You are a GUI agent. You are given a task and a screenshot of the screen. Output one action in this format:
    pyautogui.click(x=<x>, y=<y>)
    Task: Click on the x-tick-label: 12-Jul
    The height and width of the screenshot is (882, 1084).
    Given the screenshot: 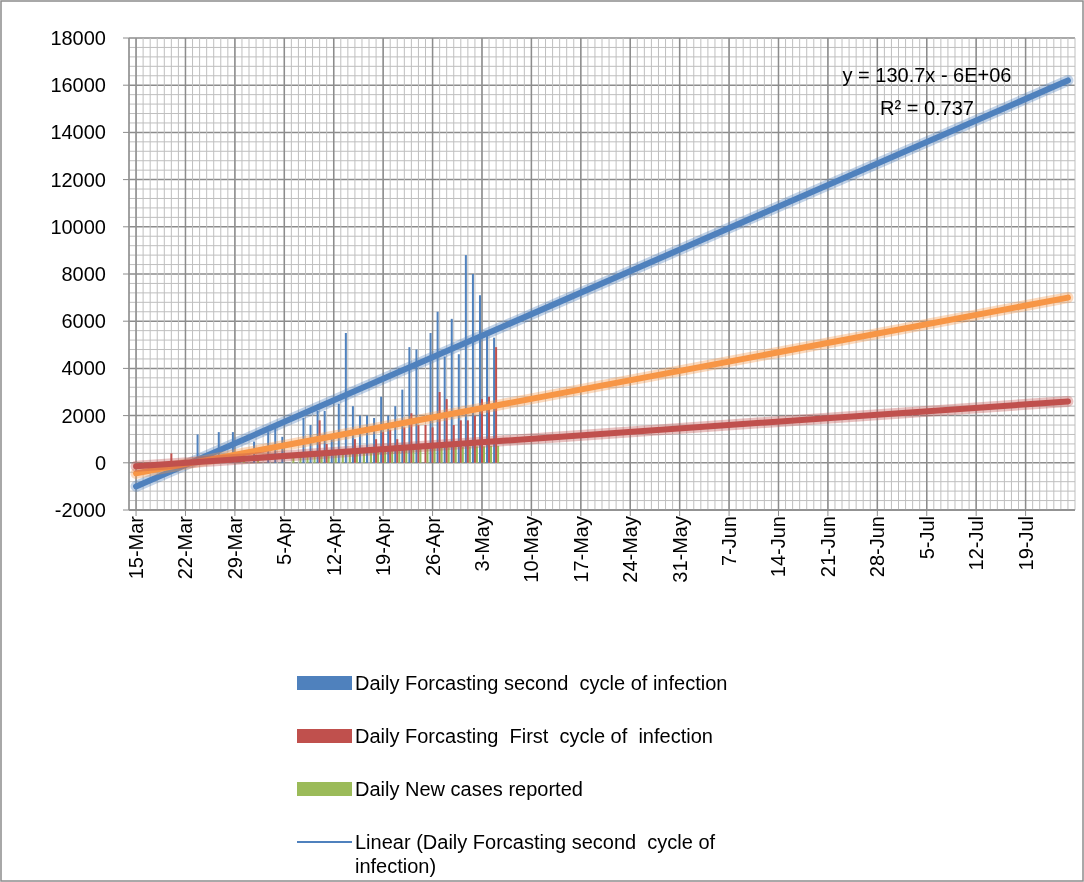 What is the action you would take?
    pyautogui.click(x=976, y=543)
    